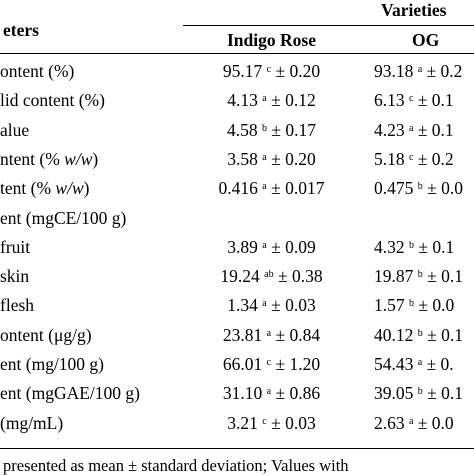 This screenshot has height=476, width=474. I want to click on cell-og-value: 4.23 a ± 0.1, so click(414, 130).